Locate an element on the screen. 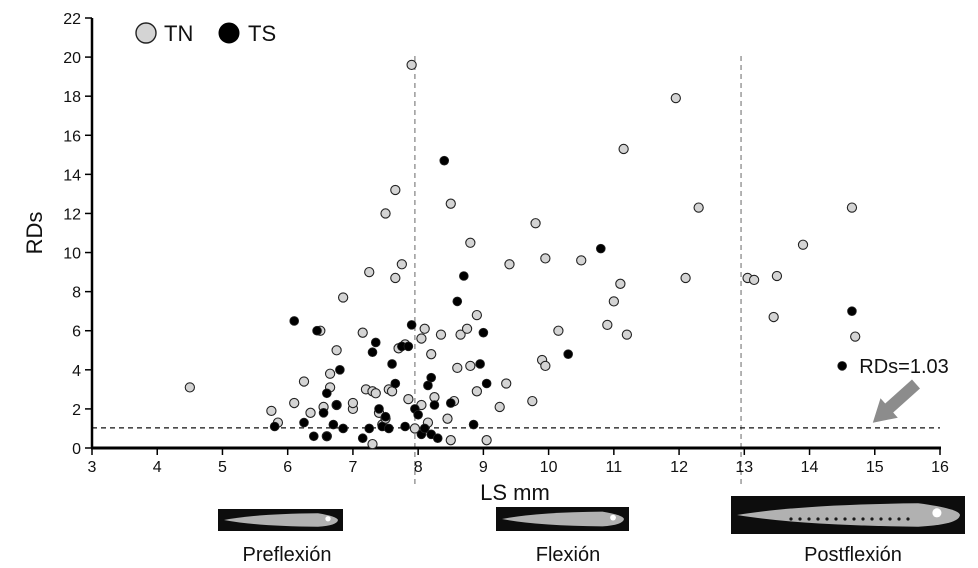  y-tick-label: 10 is located at coordinates (72, 254).